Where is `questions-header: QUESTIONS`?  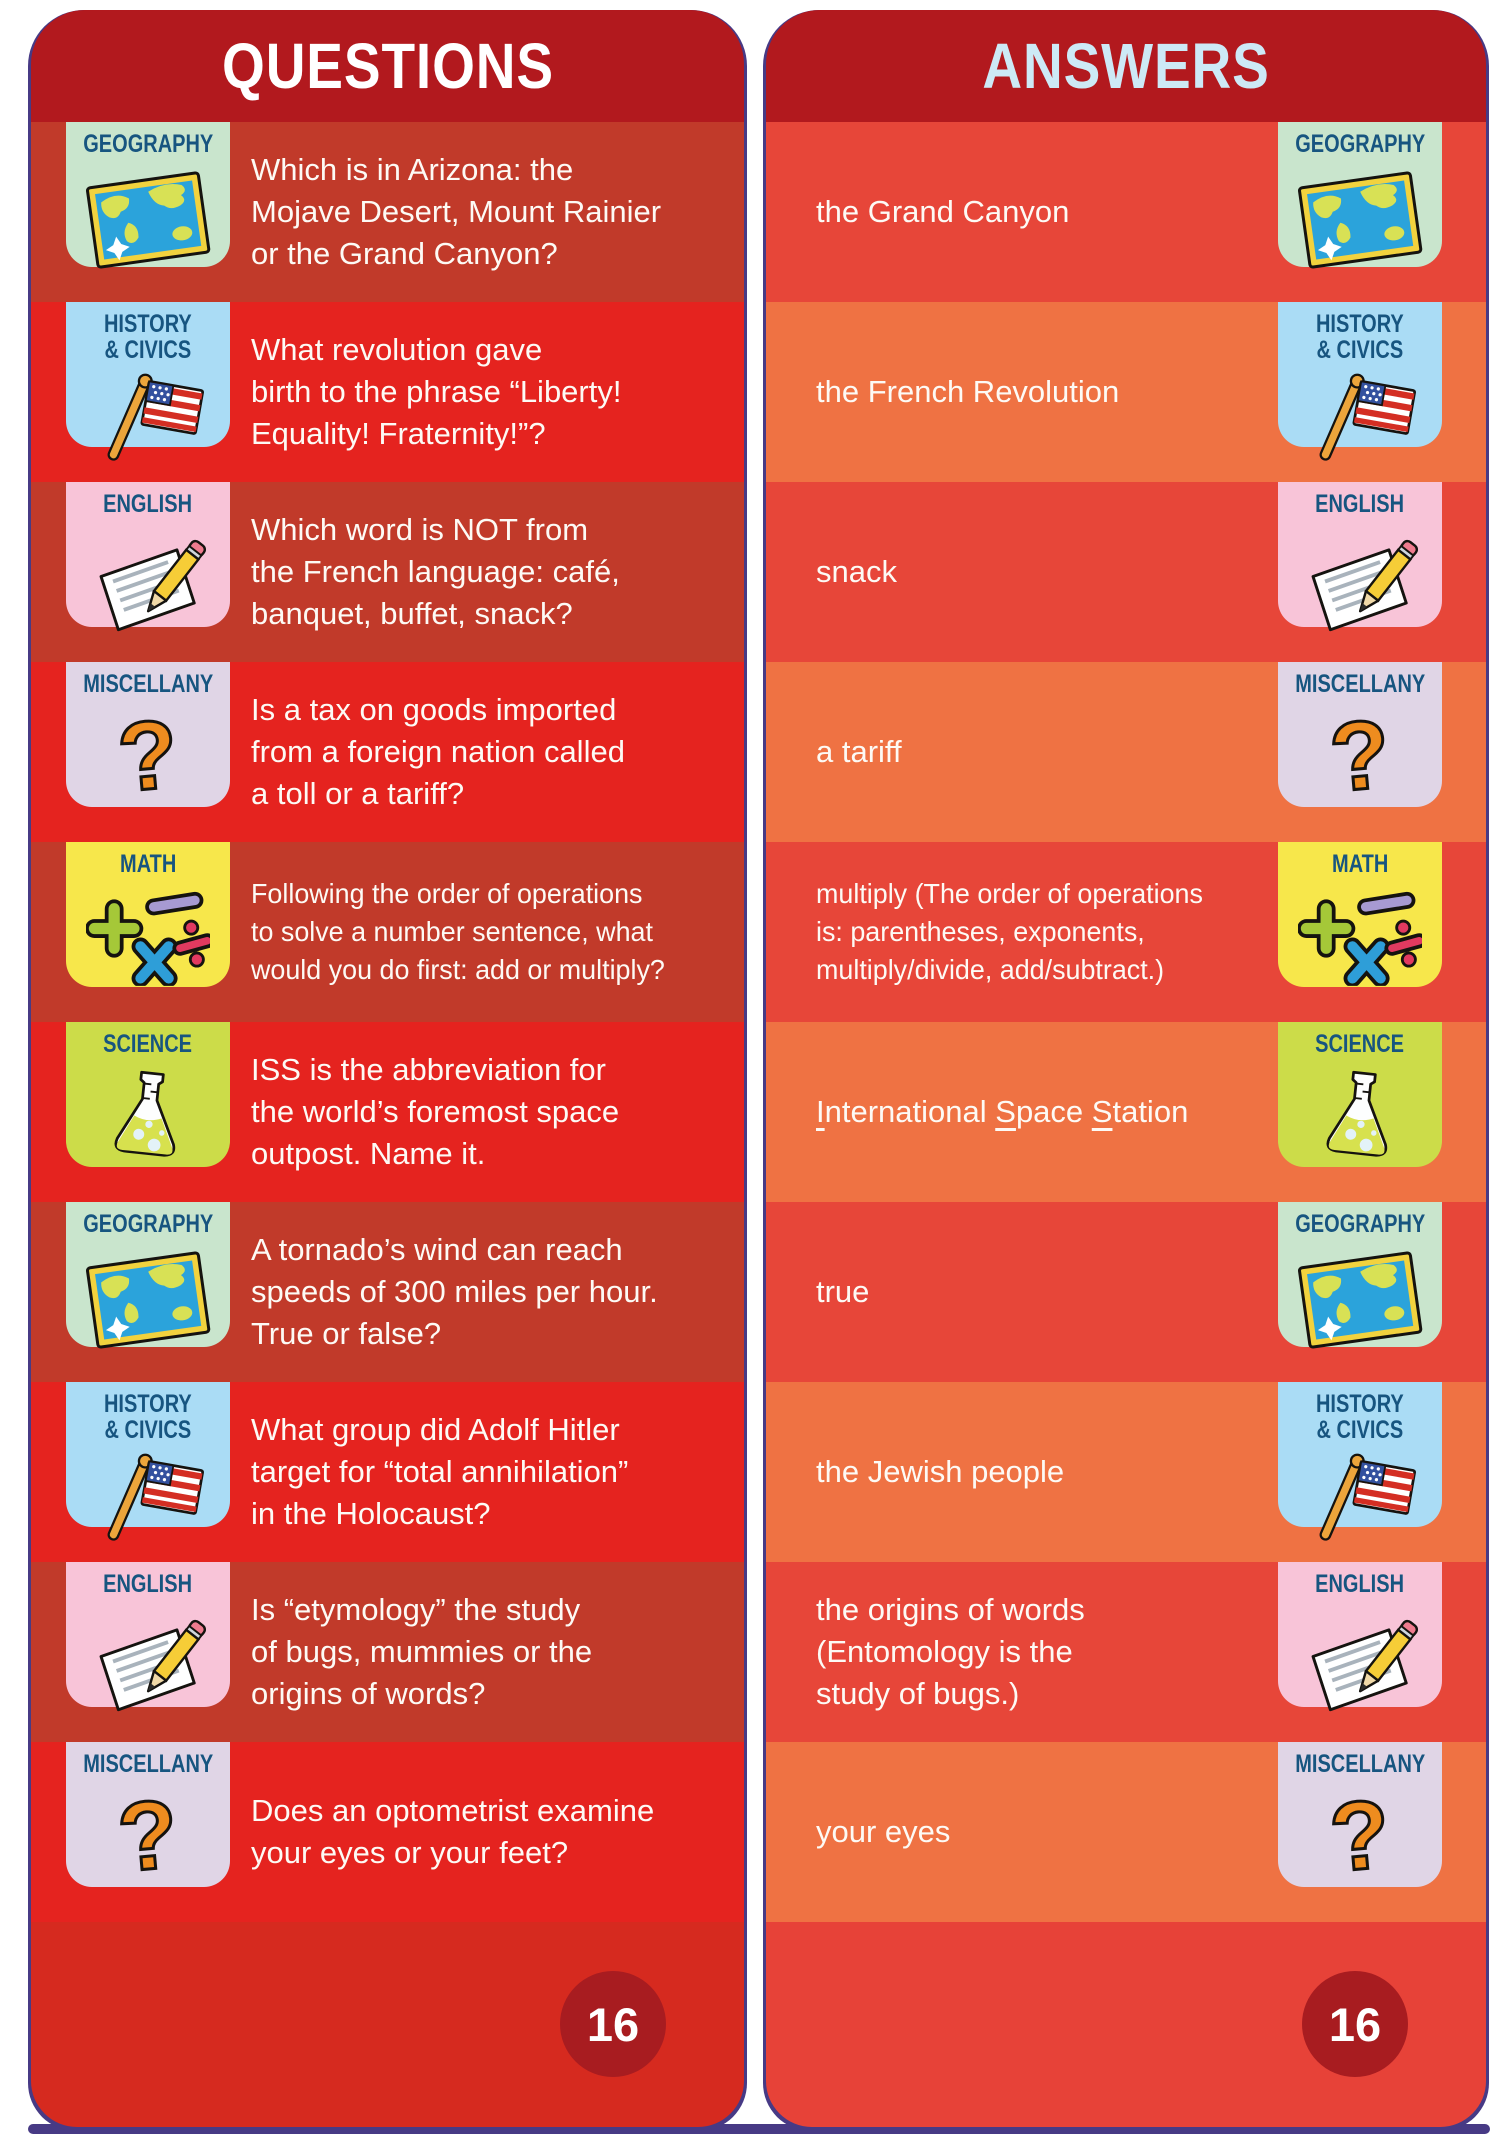
questions-header: QUESTIONS is located at coordinates (387, 66).